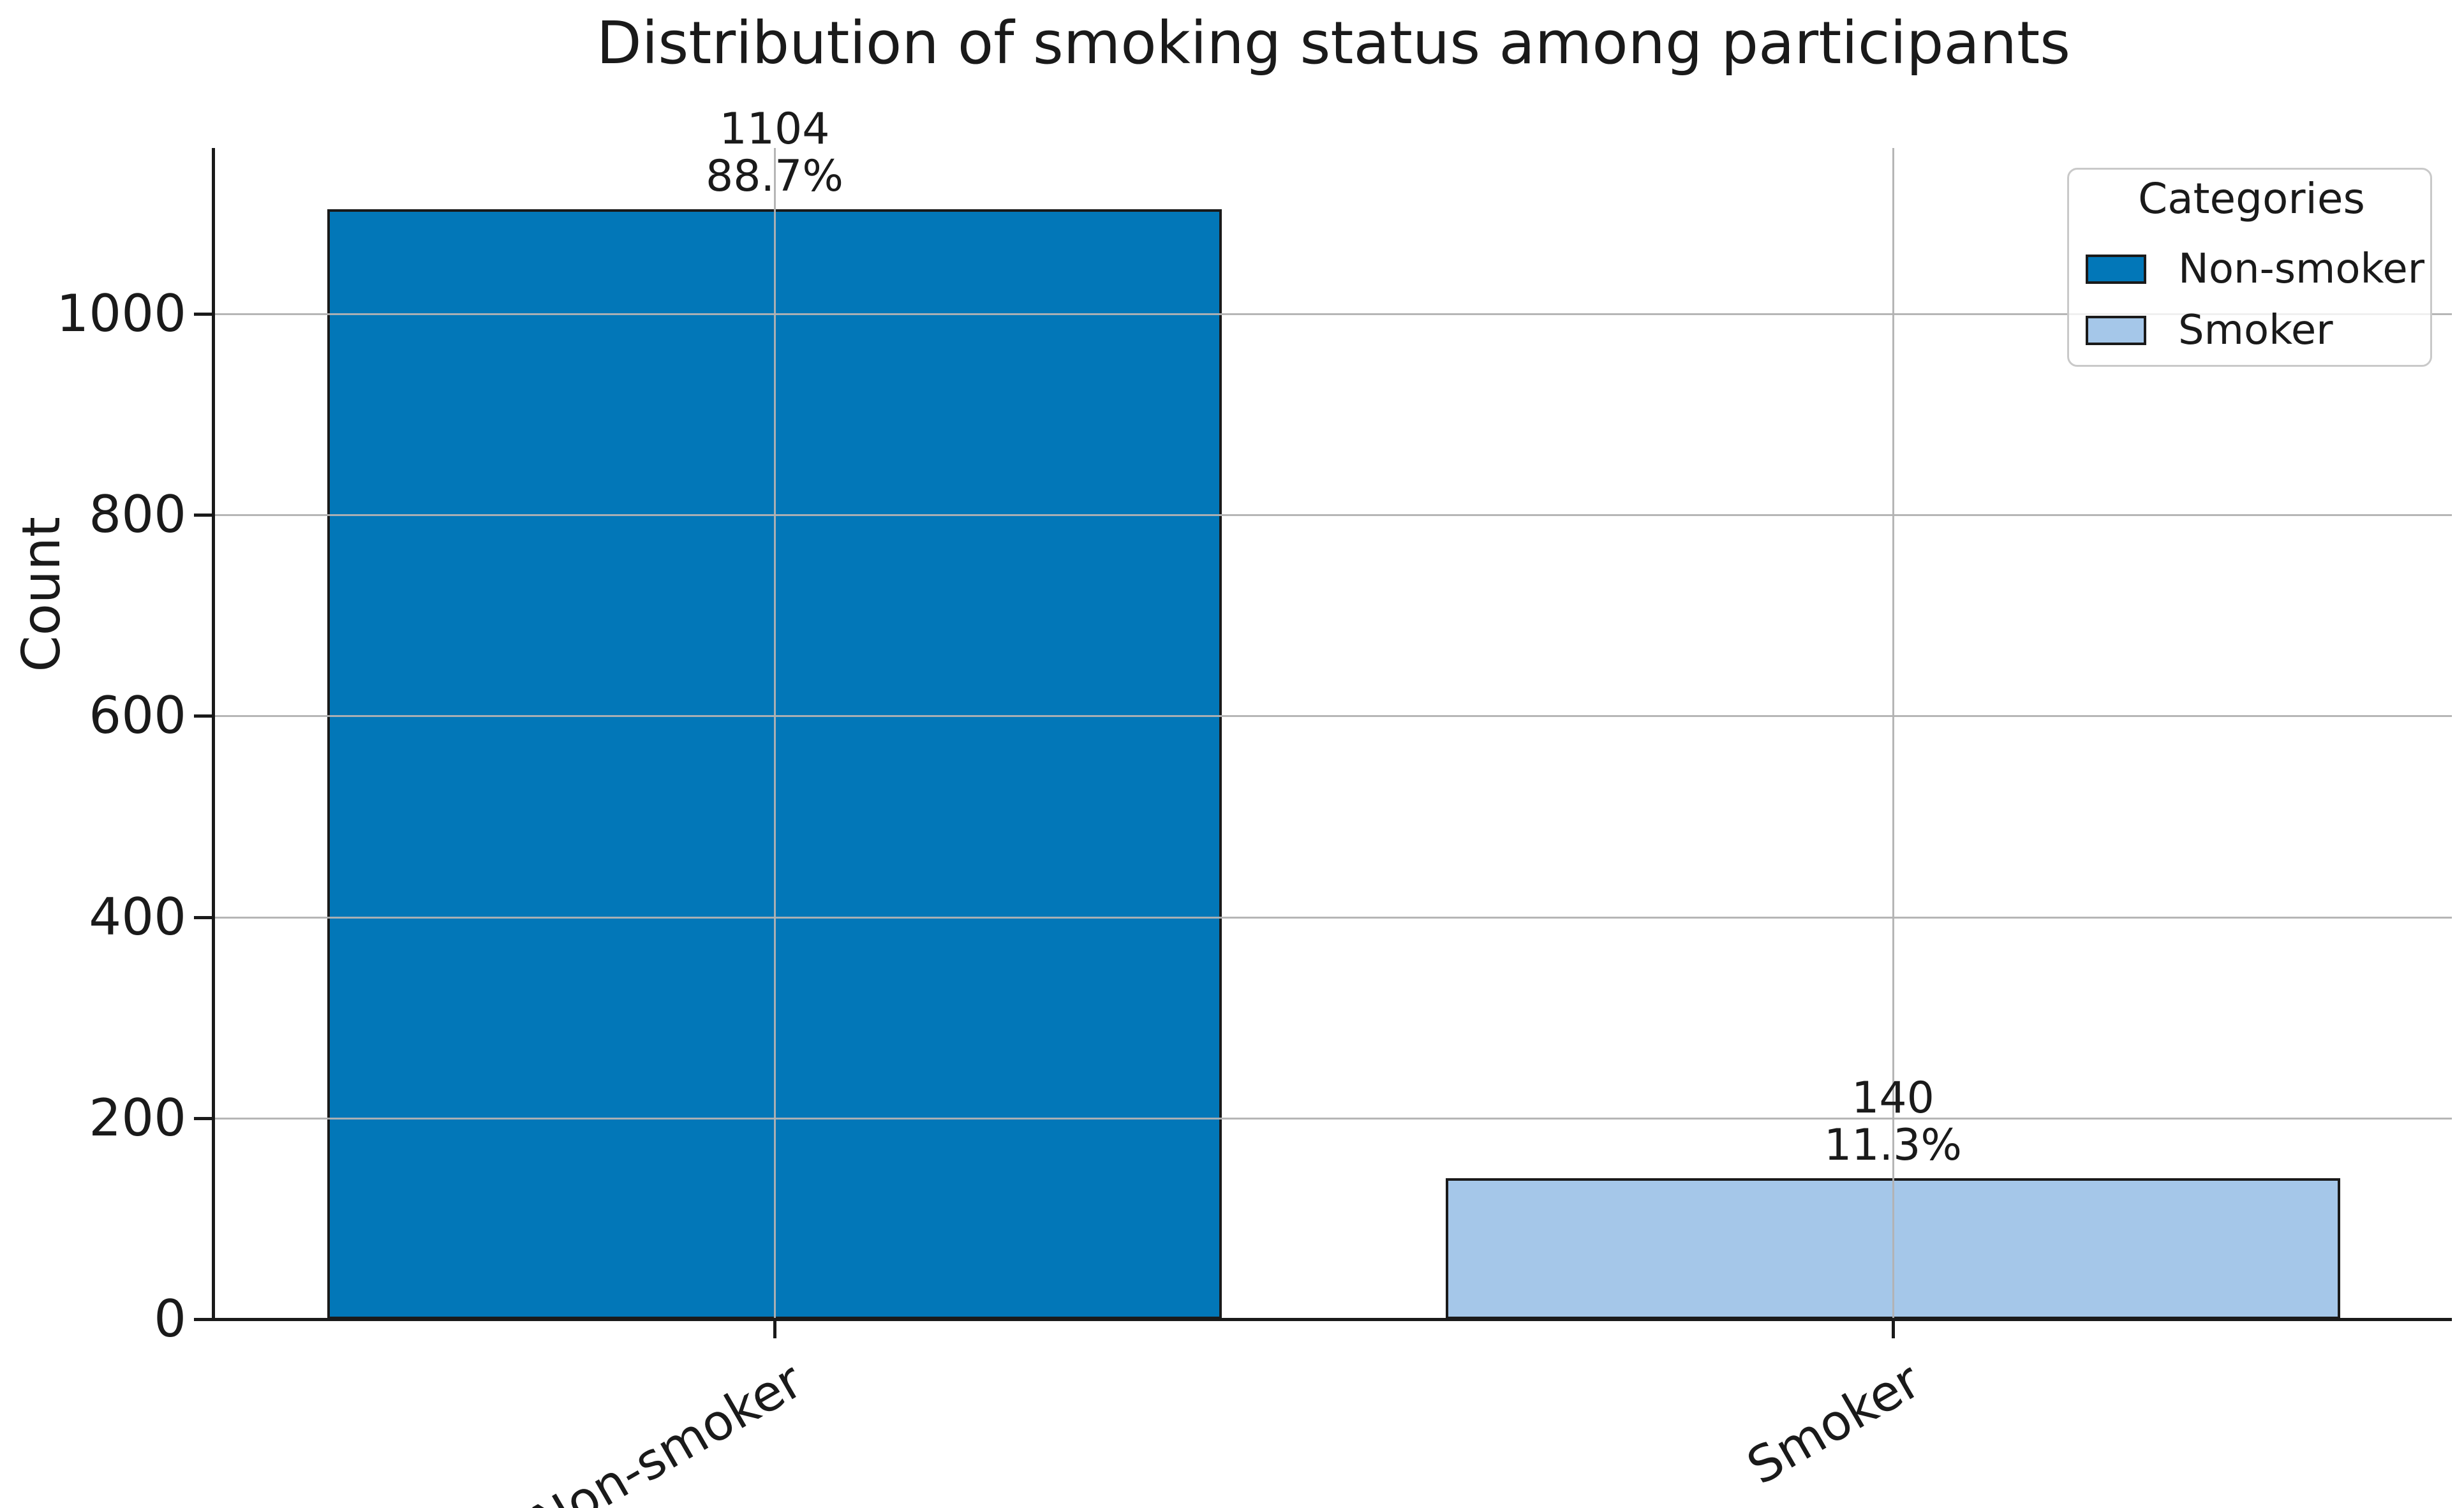 Image resolution: width=2464 pixels, height=1508 pixels. What do you see at coordinates (137, 917) in the screenshot?
I see `y-tick-label: 400` at bounding box center [137, 917].